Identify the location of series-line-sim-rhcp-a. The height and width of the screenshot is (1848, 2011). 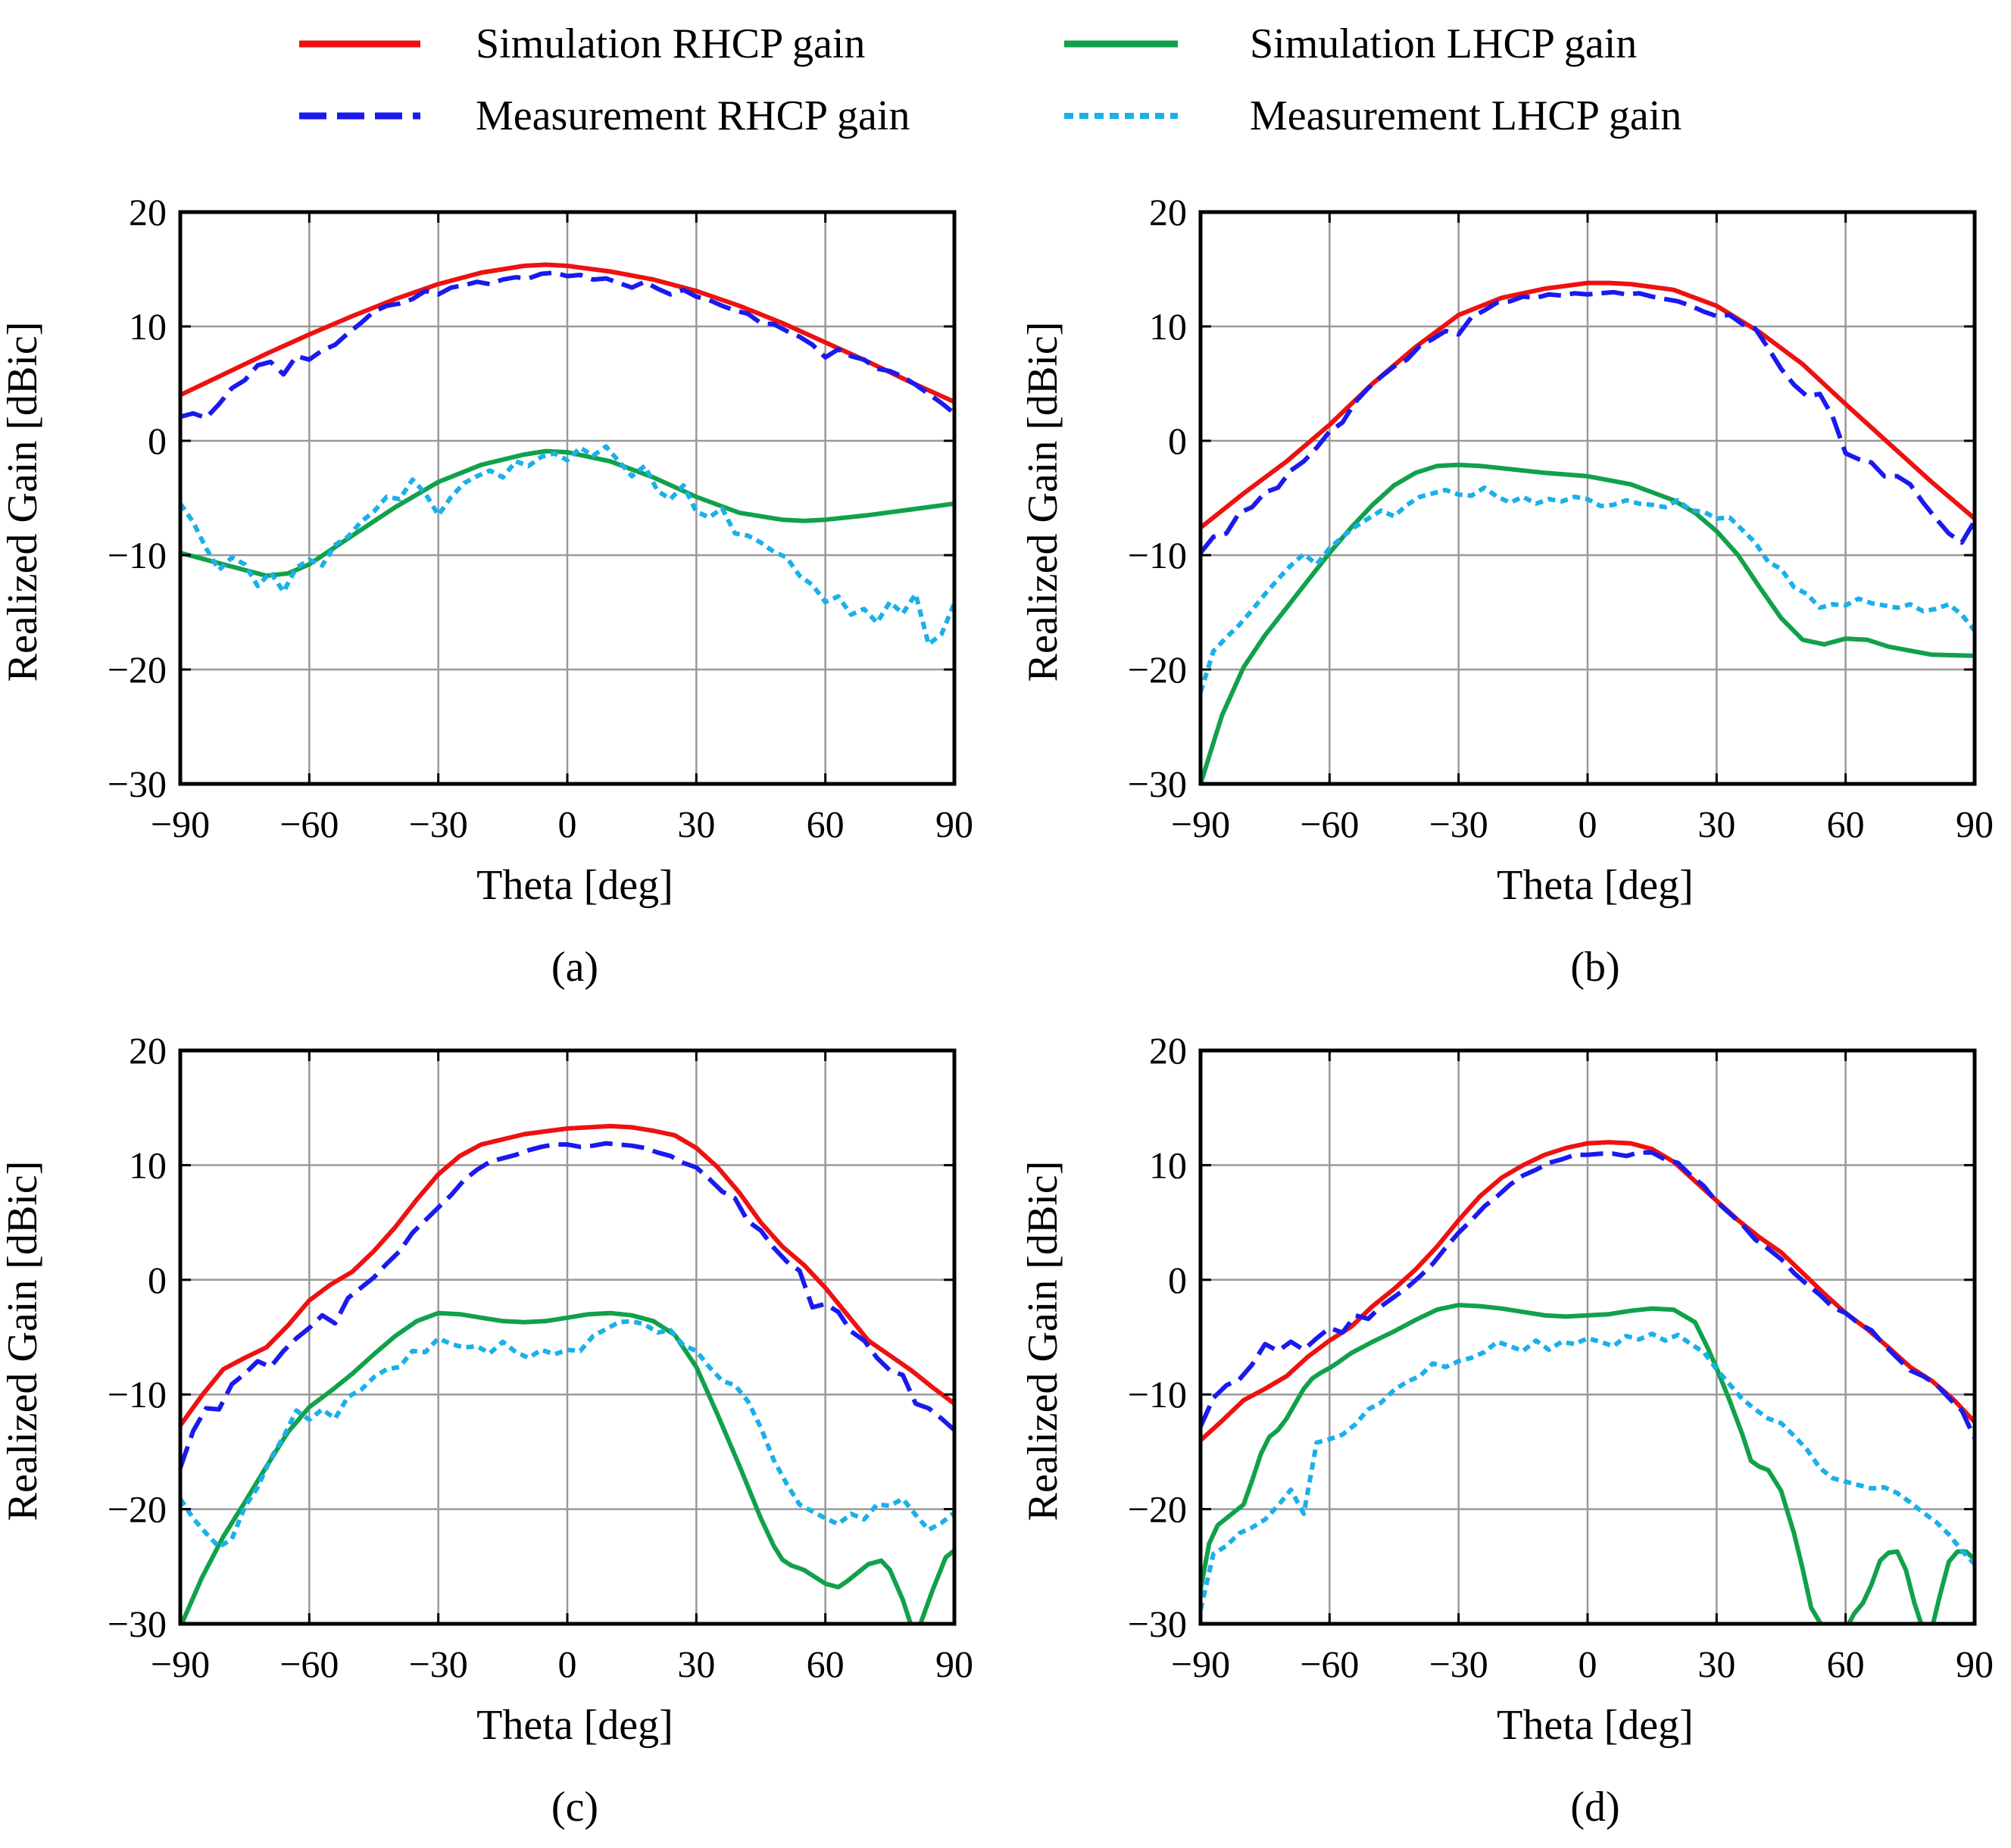
(567, 333).